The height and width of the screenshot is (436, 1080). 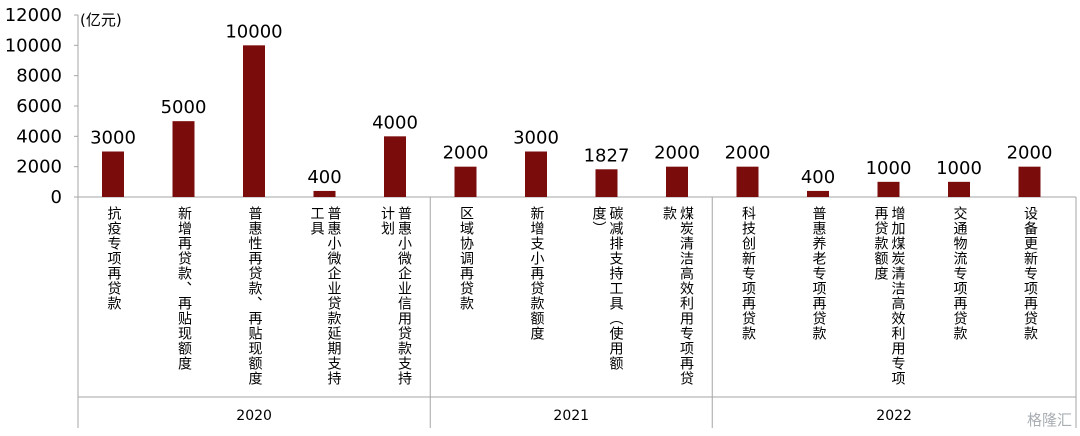 I want to click on y-tick-label: 6000, so click(x=39, y=106).